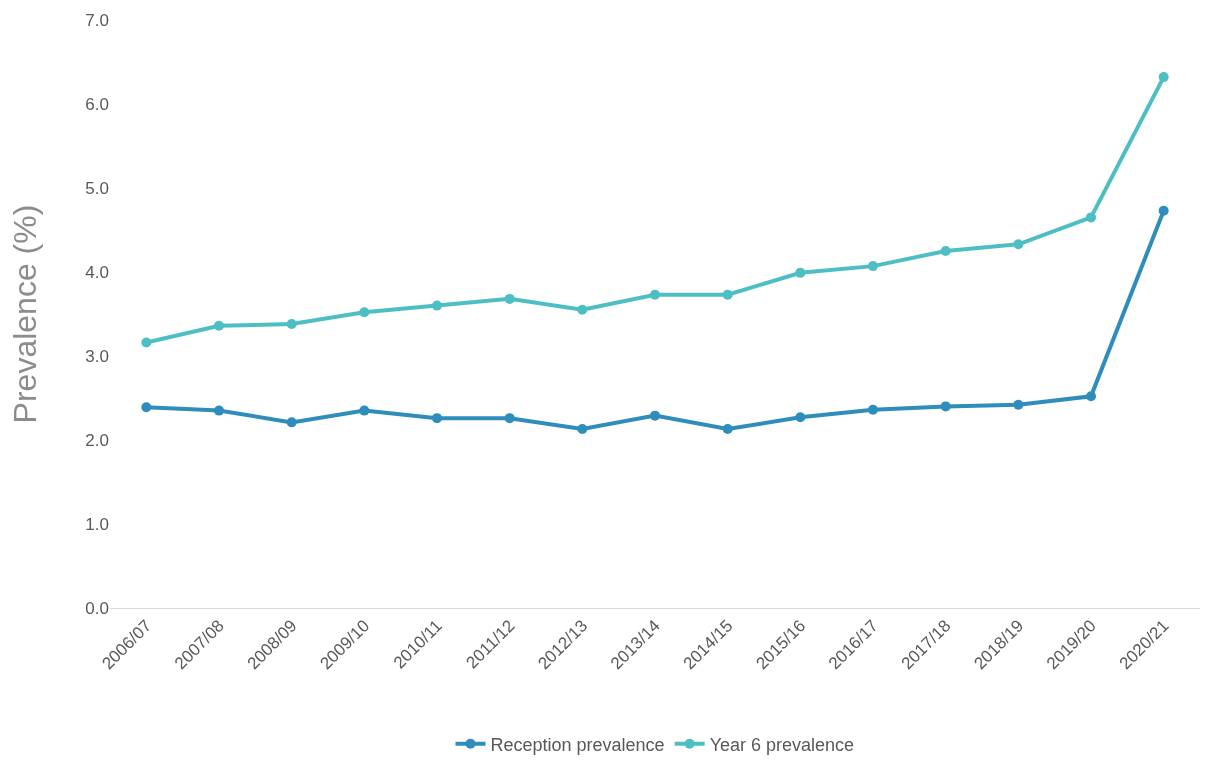  I want to click on y-tick-label: 0.0, so click(97, 608).